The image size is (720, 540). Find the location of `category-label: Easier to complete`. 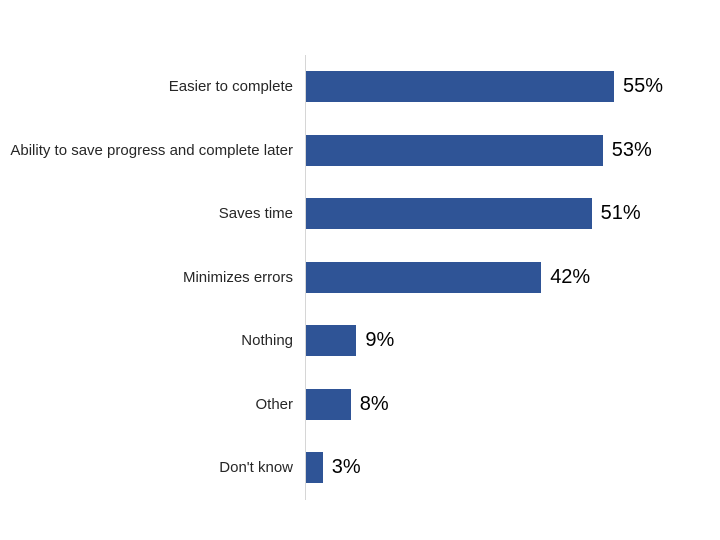

category-label: Easier to complete is located at coordinates (230, 87).